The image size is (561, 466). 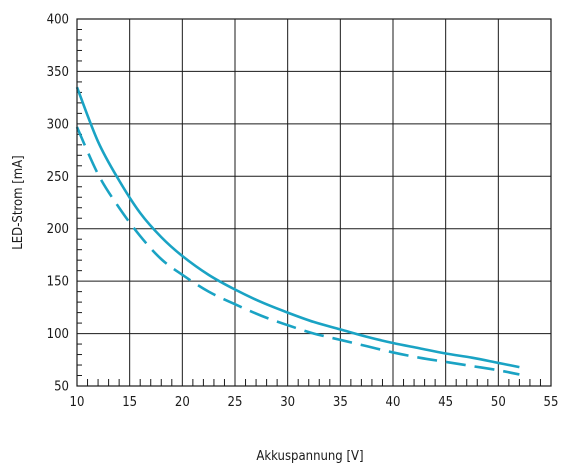 I want to click on y-tick-label: 300, so click(x=58, y=124).